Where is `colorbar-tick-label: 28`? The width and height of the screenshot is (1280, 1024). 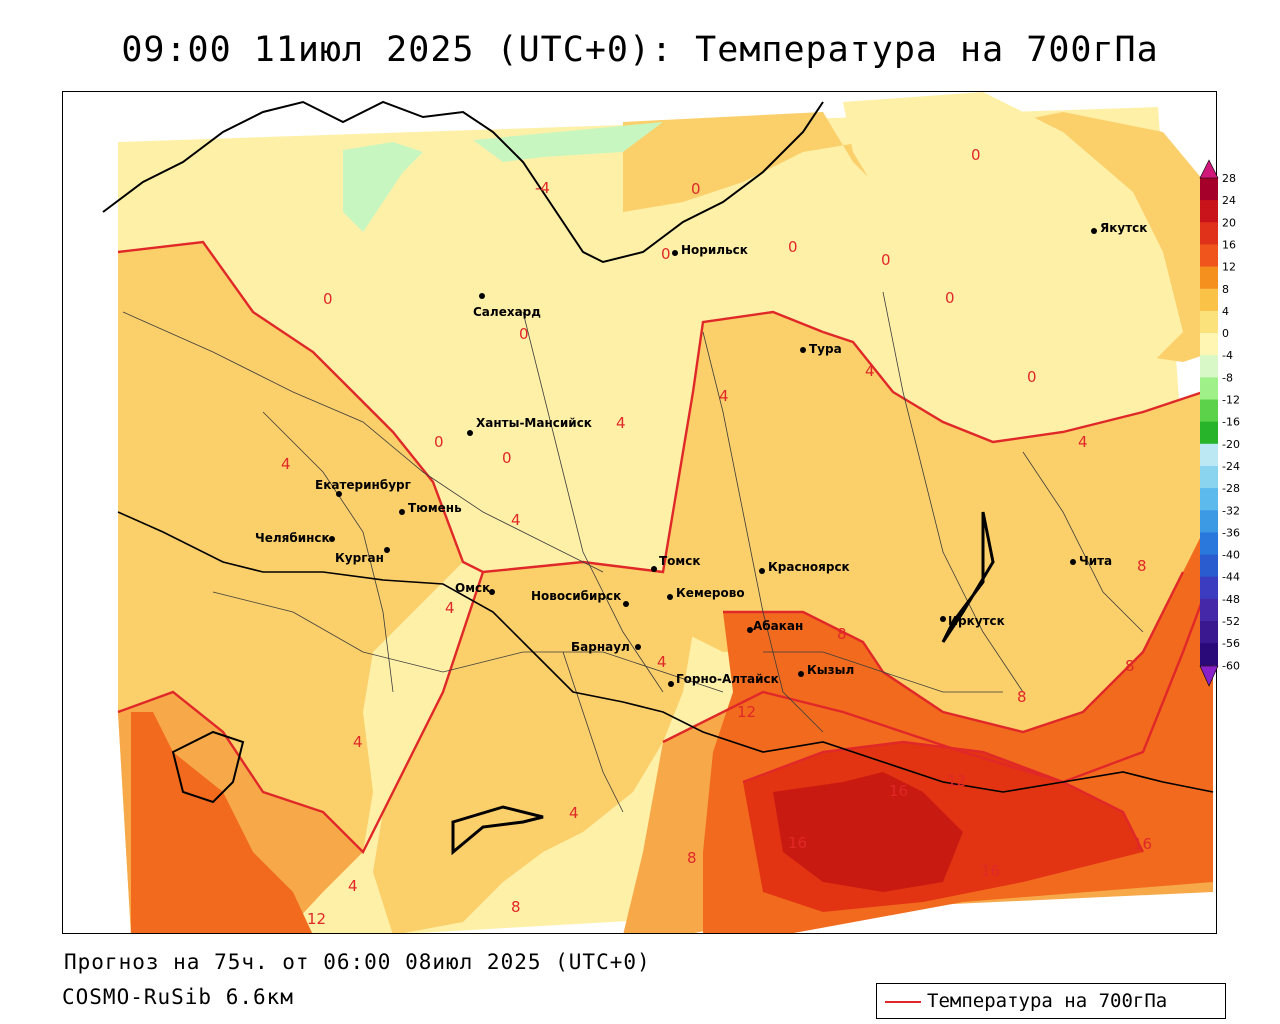
colorbar-tick-label: 28 is located at coordinates (1229, 178).